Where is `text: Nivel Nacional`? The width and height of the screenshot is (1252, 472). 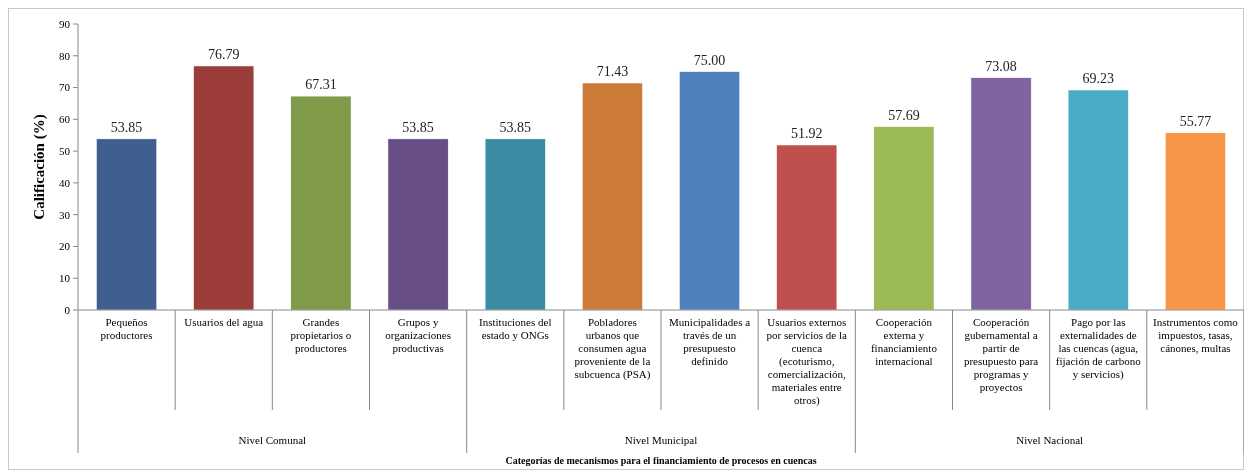
text: Nivel Nacional is located at coordinates (1050, 440).